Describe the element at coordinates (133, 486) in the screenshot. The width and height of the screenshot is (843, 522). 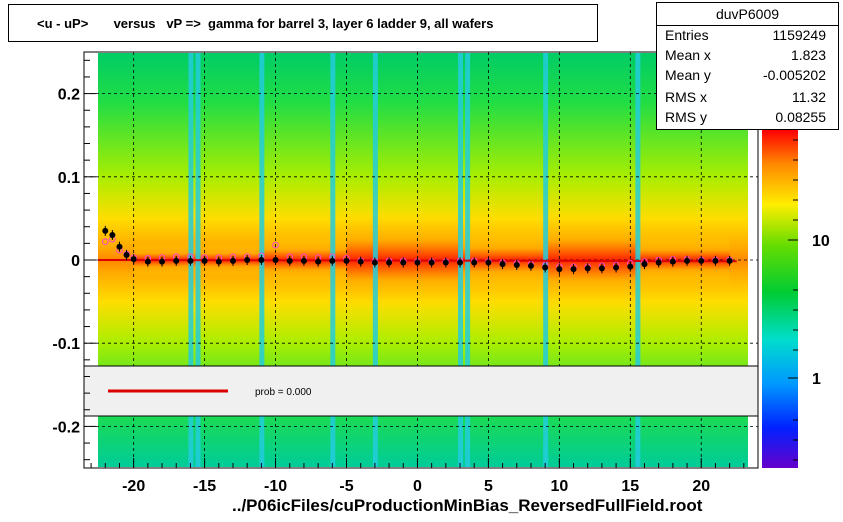
I see `x-tick-label: -20` at that location.